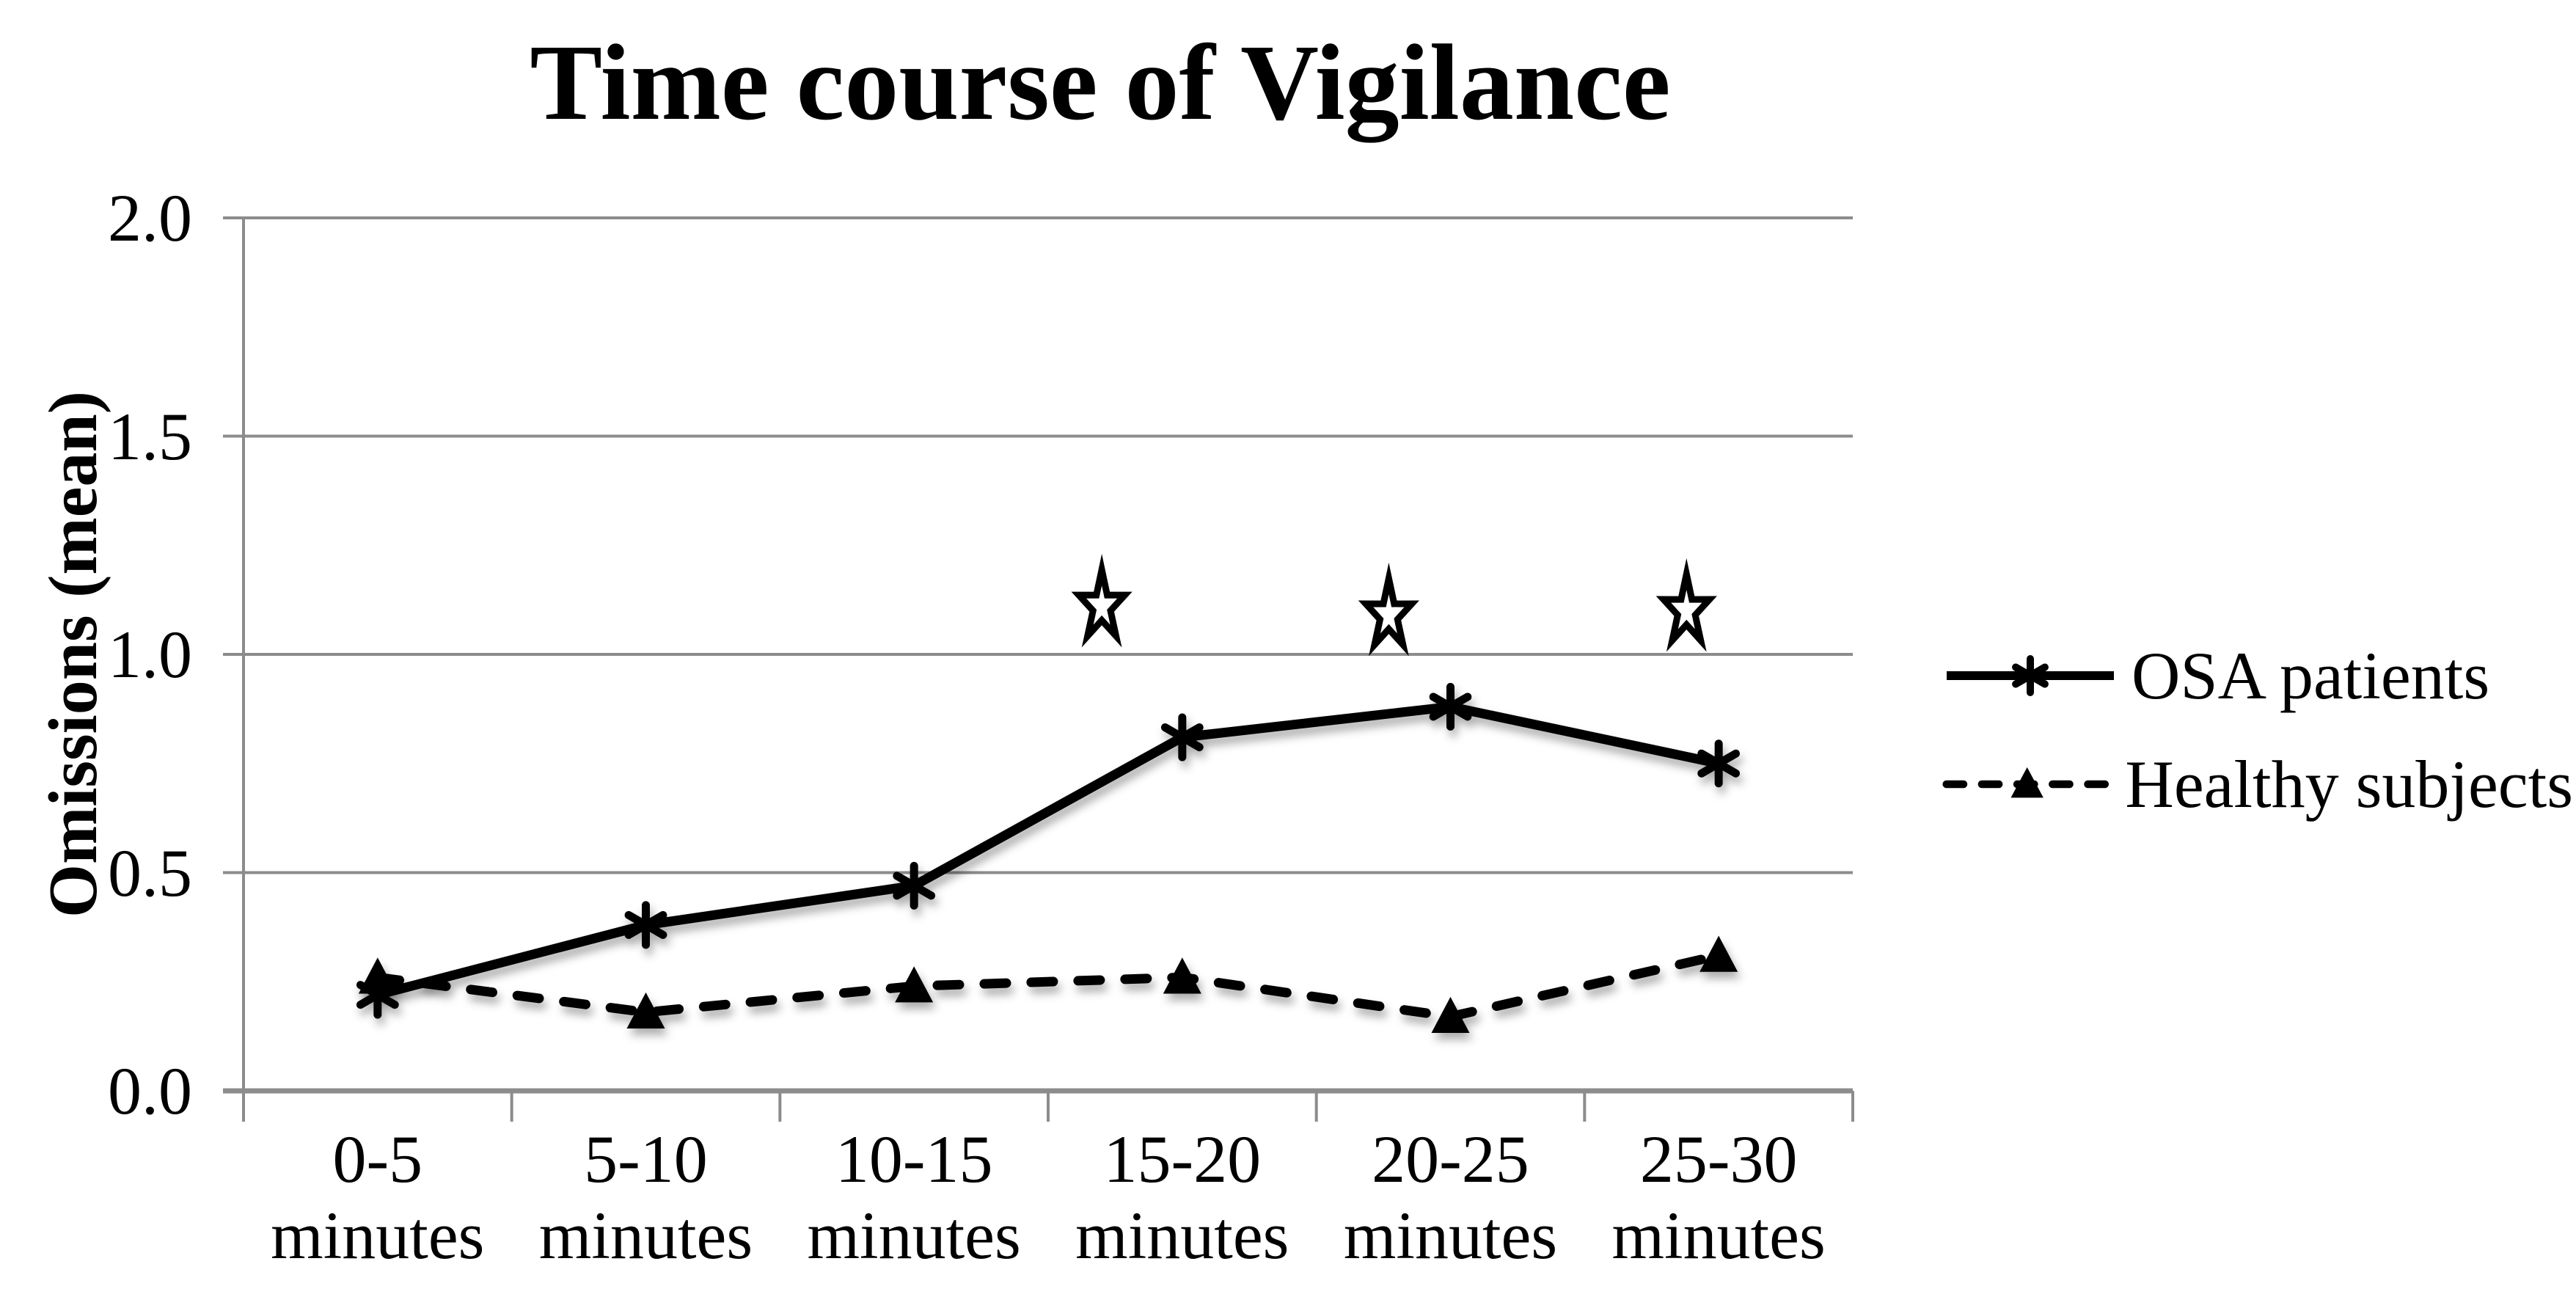  What do you see at coordinates (377, 1159) in the screenshot?
I see `x-tick-line1: 0-5` at bounding box center [377, 1159].